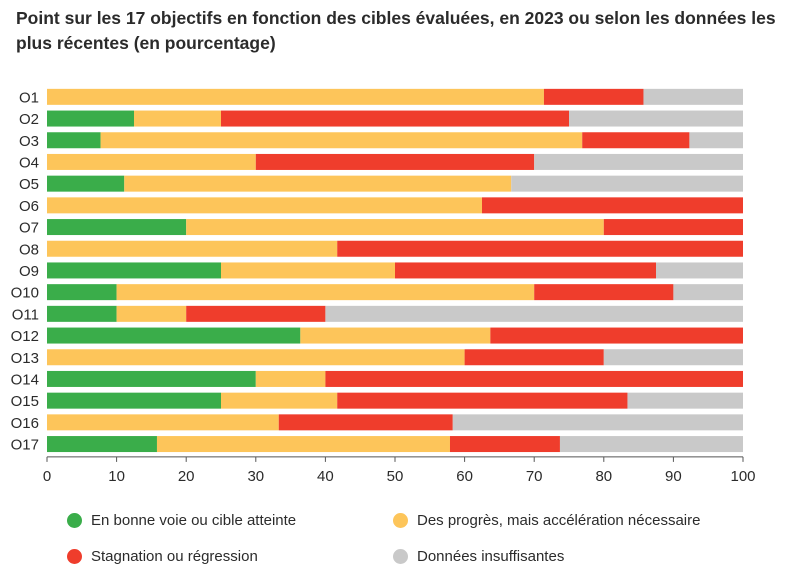 This screenshot has width=795, height=584. Describe the element at coordinates (29, 162) in the screenshot. I see `category-label: O4` at that location.